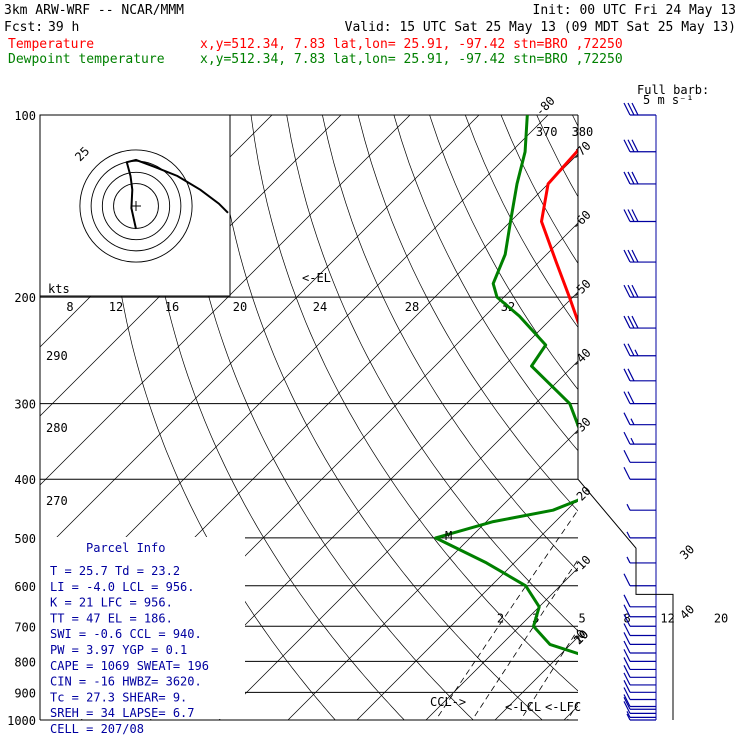 The height and width of the screenshot is (740, 740). I want to click on plot-edge, so click(625, 417).